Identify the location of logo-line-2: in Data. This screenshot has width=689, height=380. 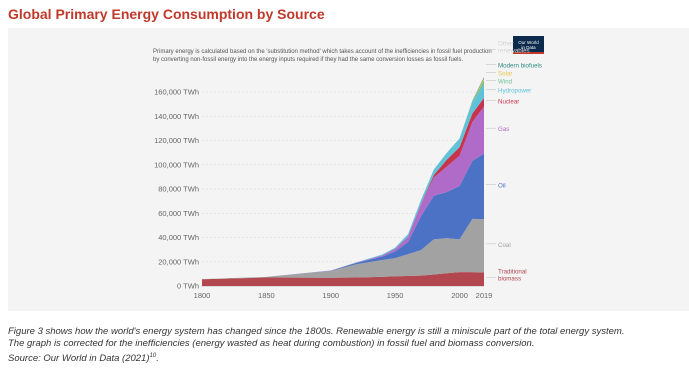
(528, 47).